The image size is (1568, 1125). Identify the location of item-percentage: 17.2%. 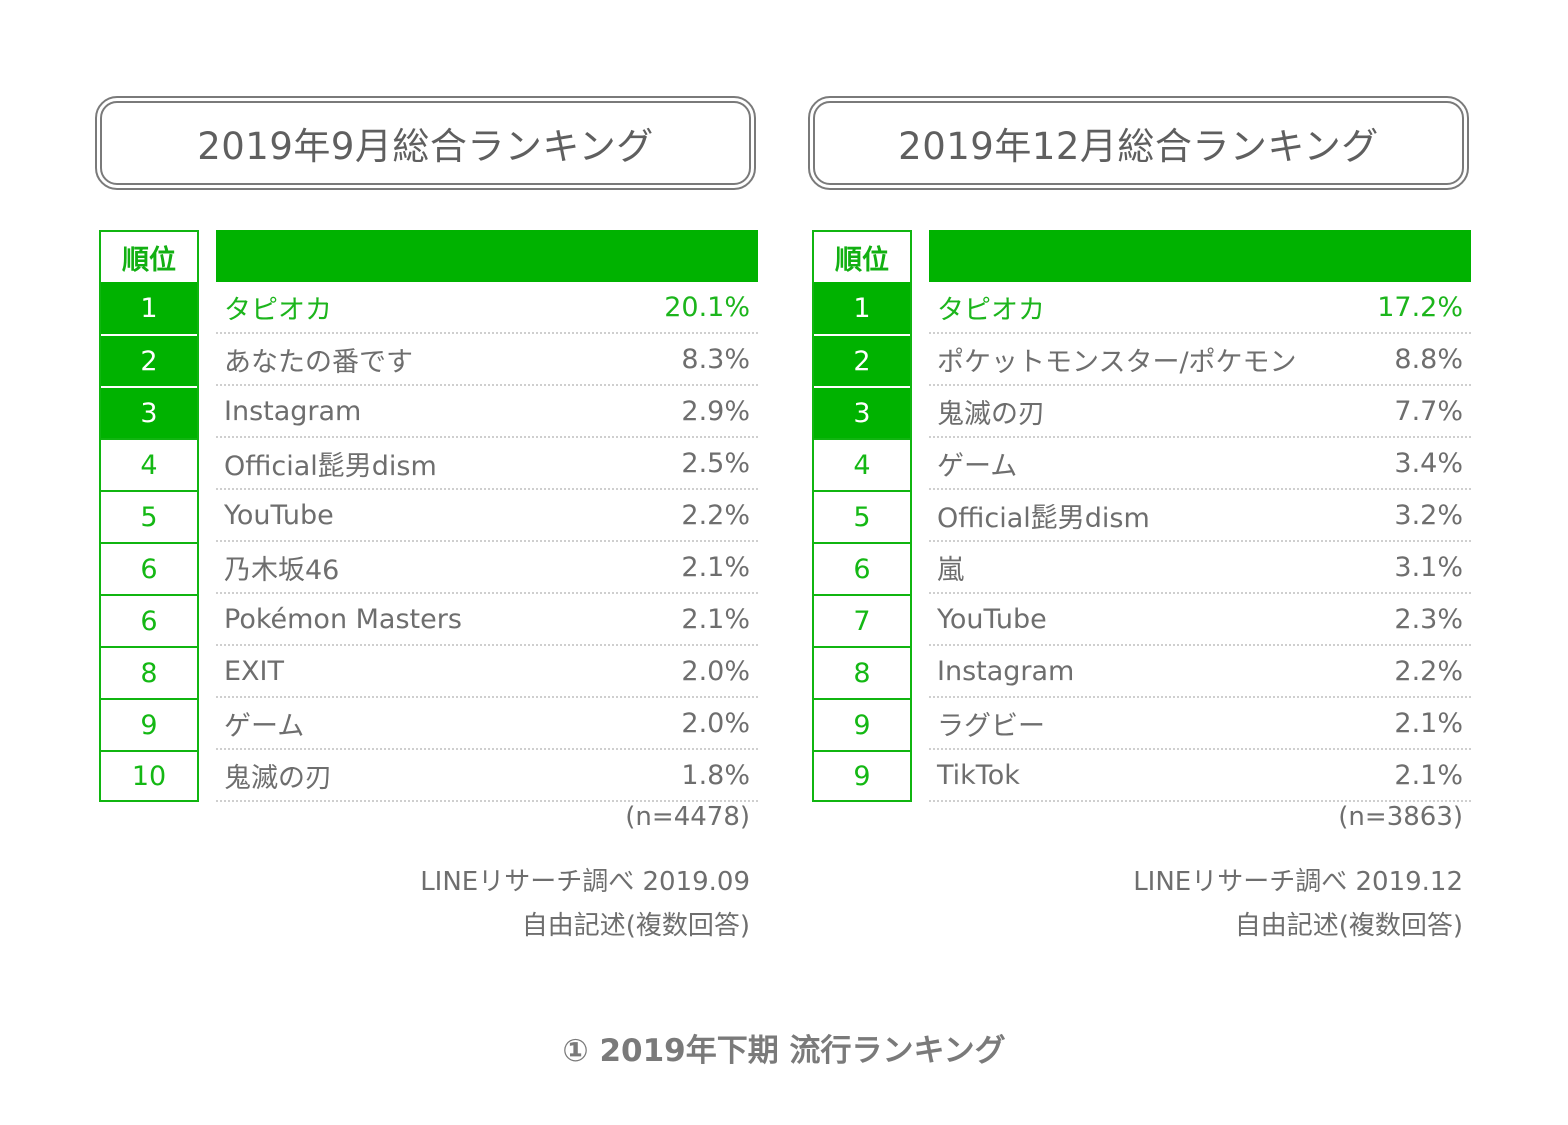
(1420, 307).